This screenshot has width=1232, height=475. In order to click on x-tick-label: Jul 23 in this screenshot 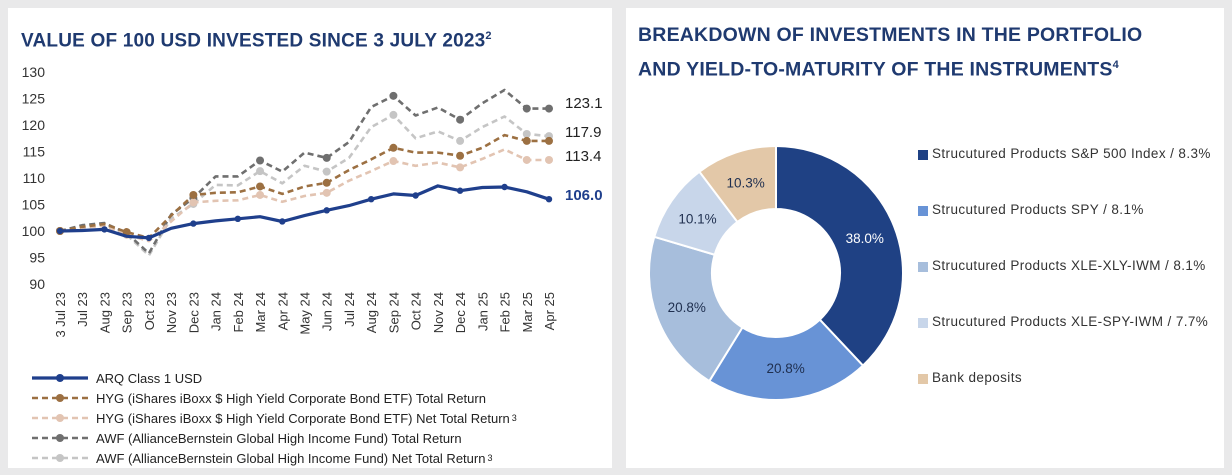, I will do `click(82, 309)`.